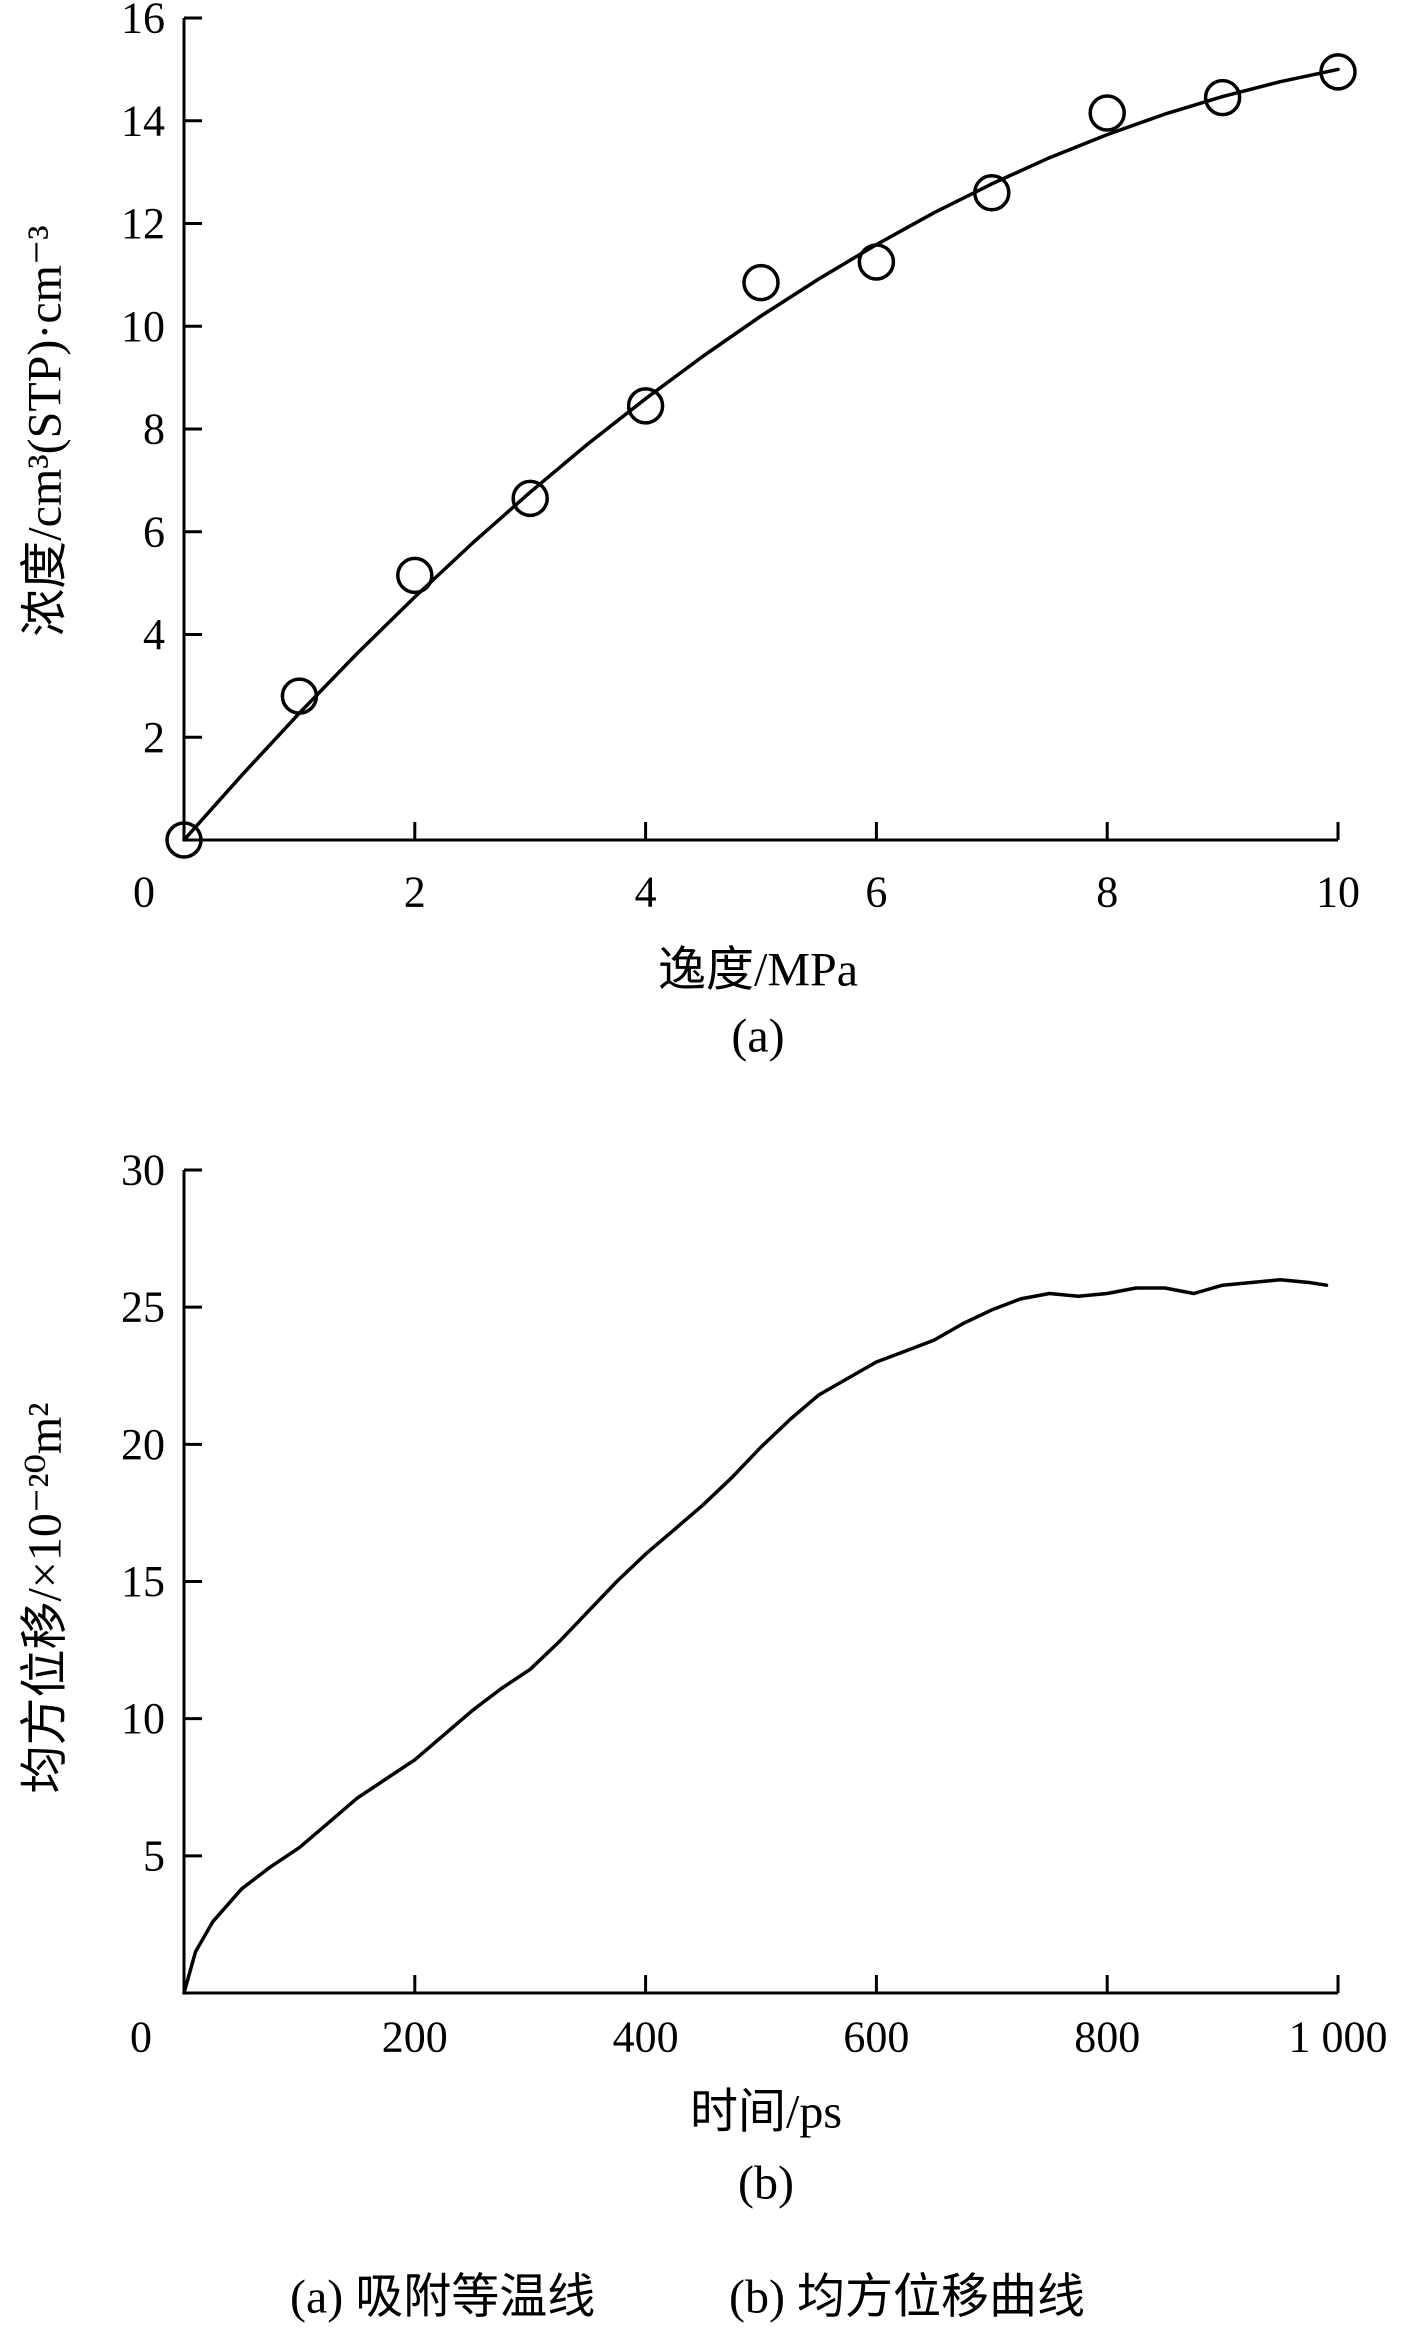 The image size is (1404, 2336). What do you see at coordinates (45, 1597) in the screenshot?
I see `y-axis-label: 均方位移/×10⁻²⁰m²` at bounding box center [45, 1597].